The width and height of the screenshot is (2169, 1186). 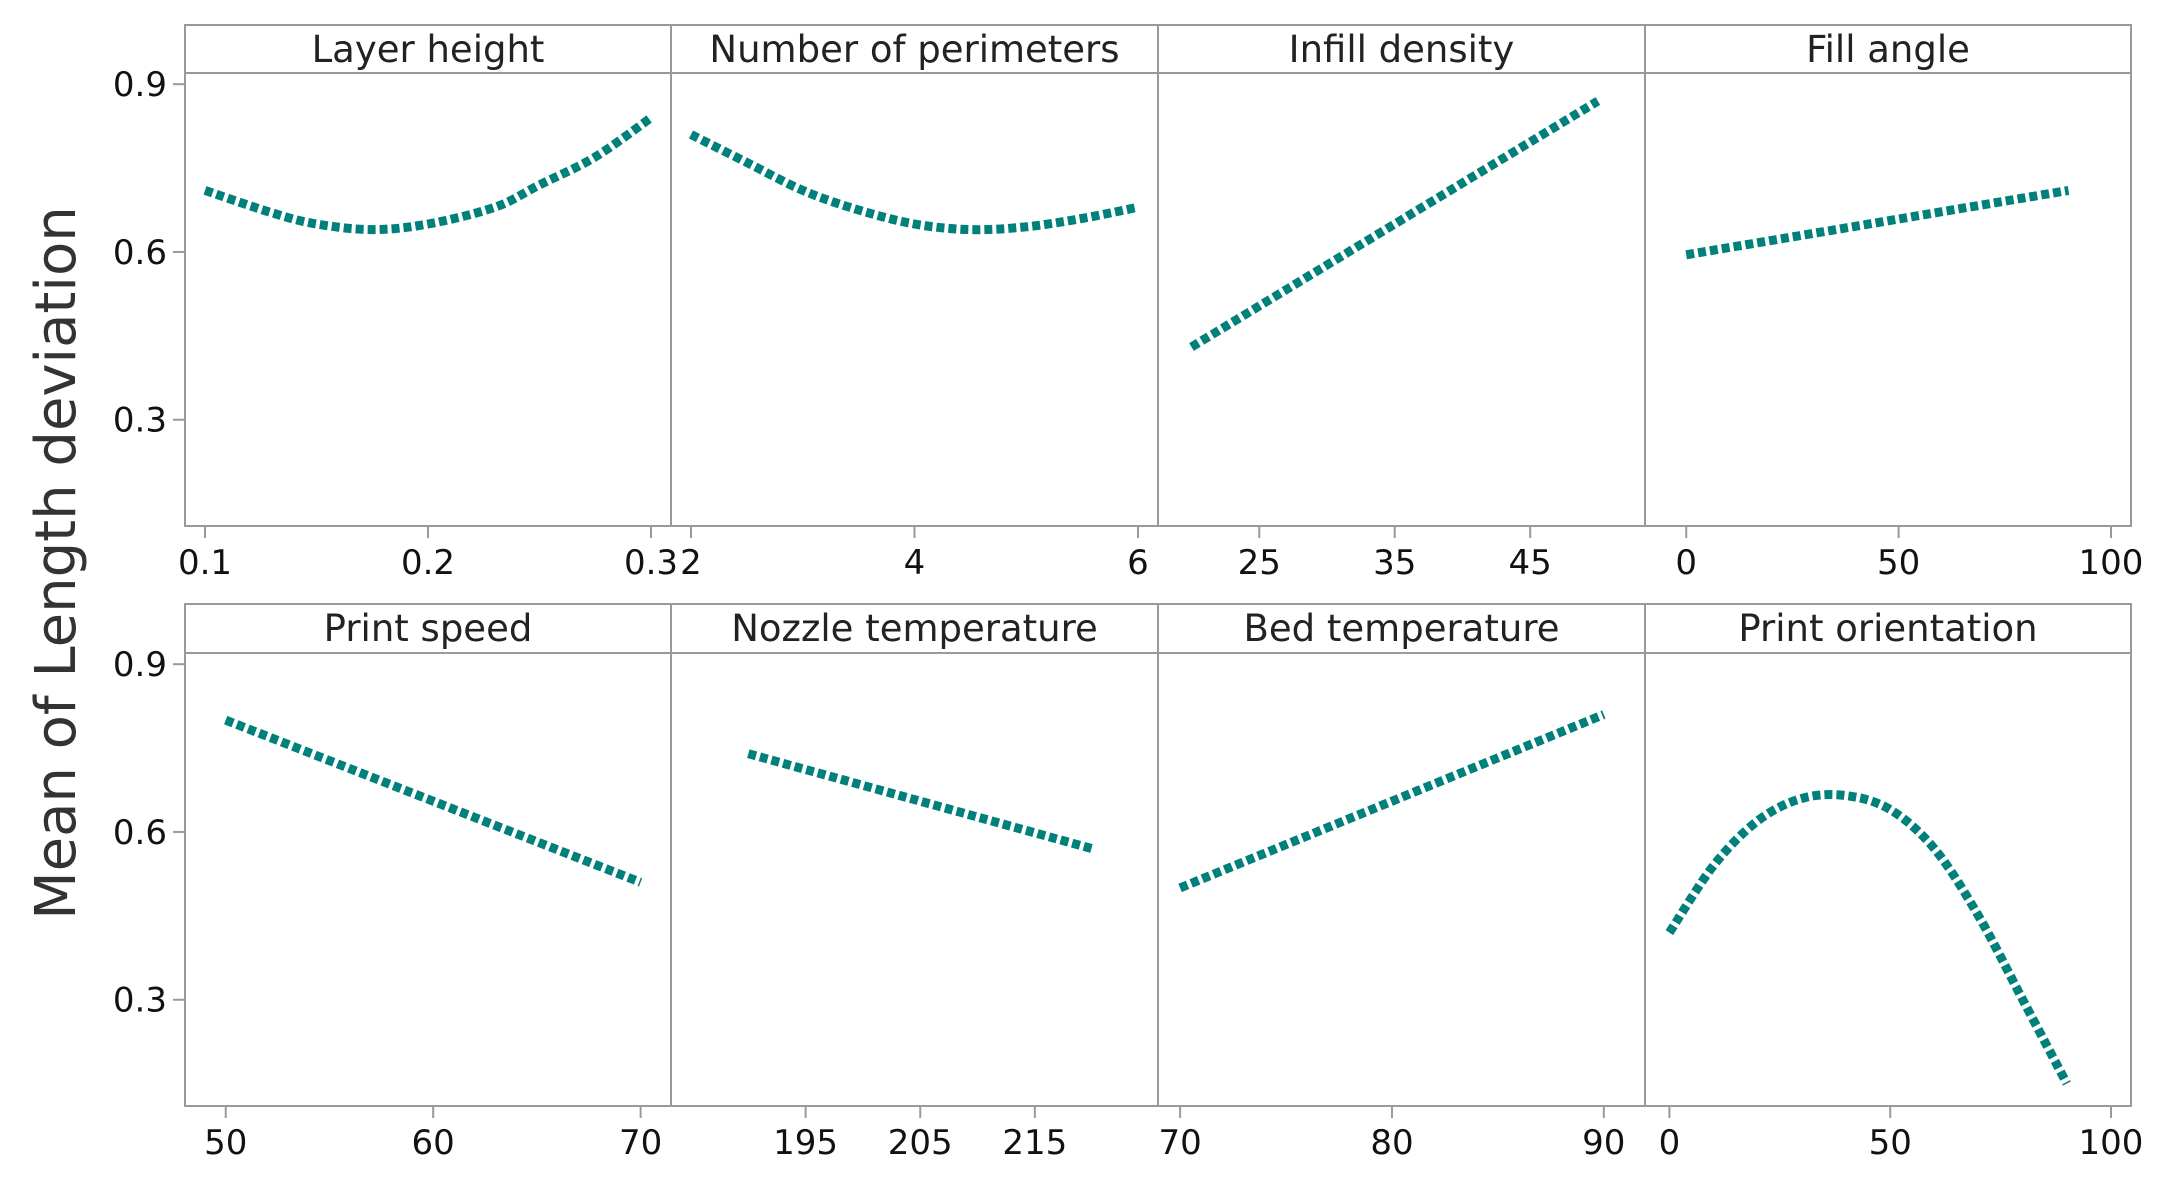 I want to click on panel: Layer height 0.1 0.2 0.3, so click(x=428, y=303).